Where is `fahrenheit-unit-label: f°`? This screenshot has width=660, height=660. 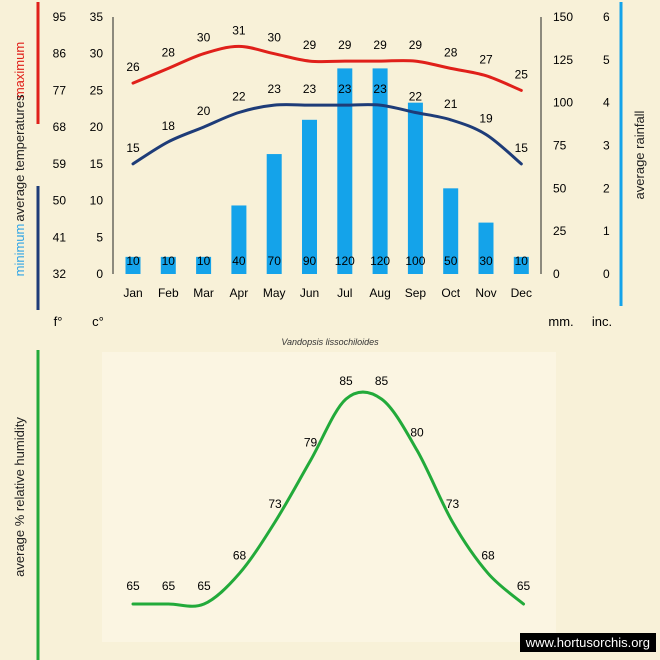
fahrenheit-unit-label: f° is located at coordinates (58, 321).